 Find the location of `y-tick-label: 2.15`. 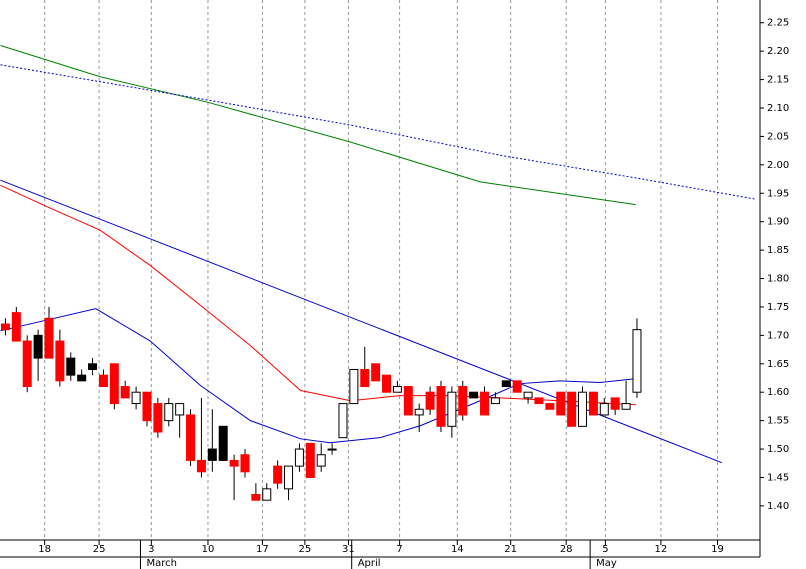

y-tick-label: 2.15 is located at coordinates (778, 80).